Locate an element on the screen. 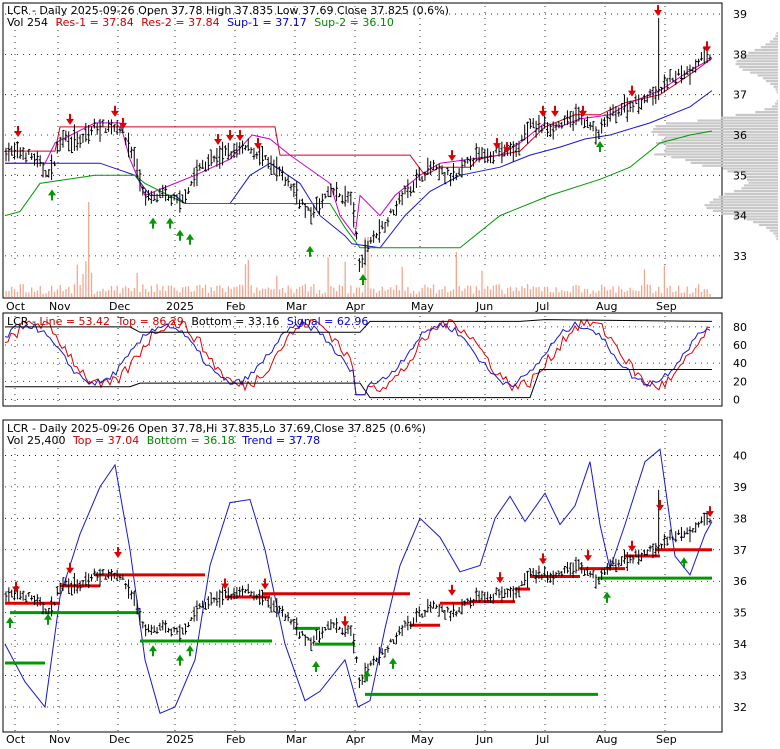 This screenshot has height=749, width=780. middle-legend-bottom: Bottom = 33.16 is located at coordinates (235, 321).